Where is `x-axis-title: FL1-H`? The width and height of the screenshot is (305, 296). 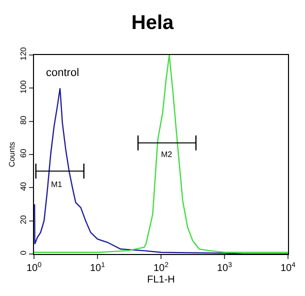 x-axis-title: FL1-H is located at coordinates (161, 280).